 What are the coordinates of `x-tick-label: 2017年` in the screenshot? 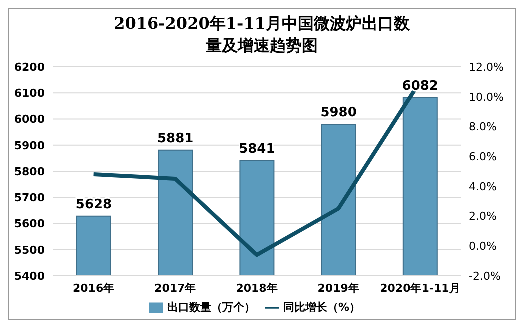 It's located at (175, 288).